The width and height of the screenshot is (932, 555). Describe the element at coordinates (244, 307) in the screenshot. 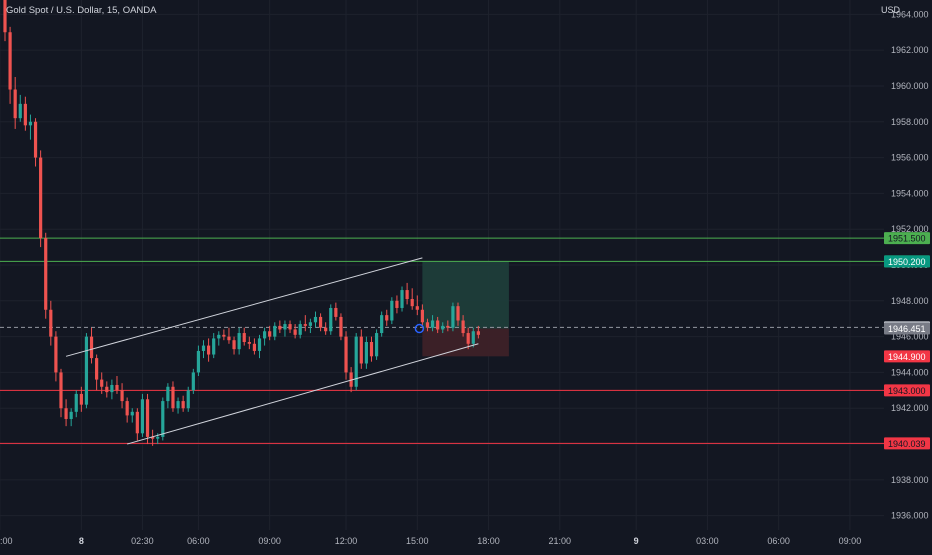

I see `channel-line-upper` at that location.